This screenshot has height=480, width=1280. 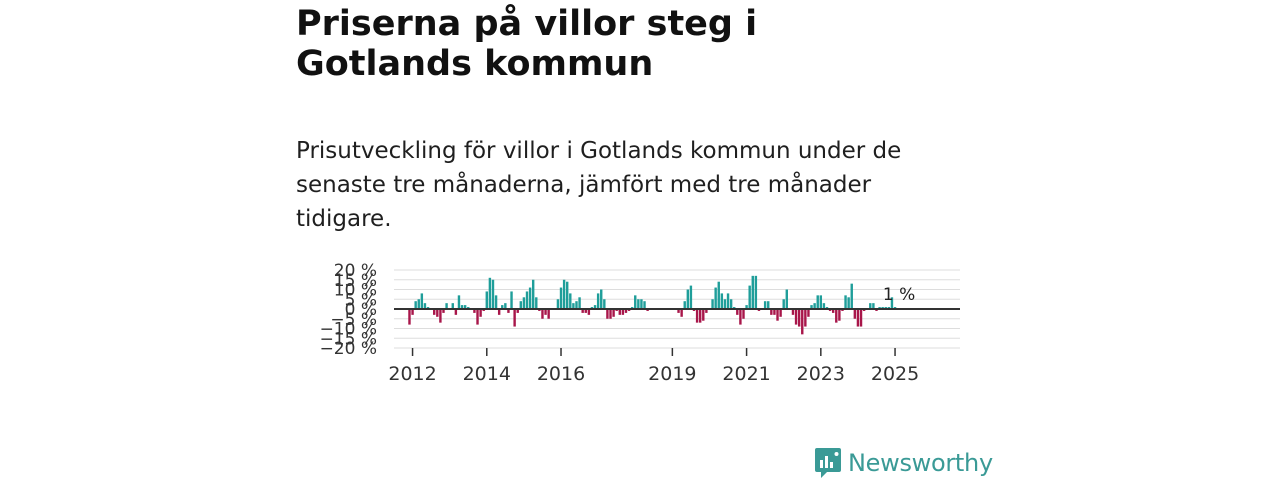 What do you see at coordinates (361, 310) in the screenshot?
I see `y-tick-label: 0 %` at bounding box center [361, 310].